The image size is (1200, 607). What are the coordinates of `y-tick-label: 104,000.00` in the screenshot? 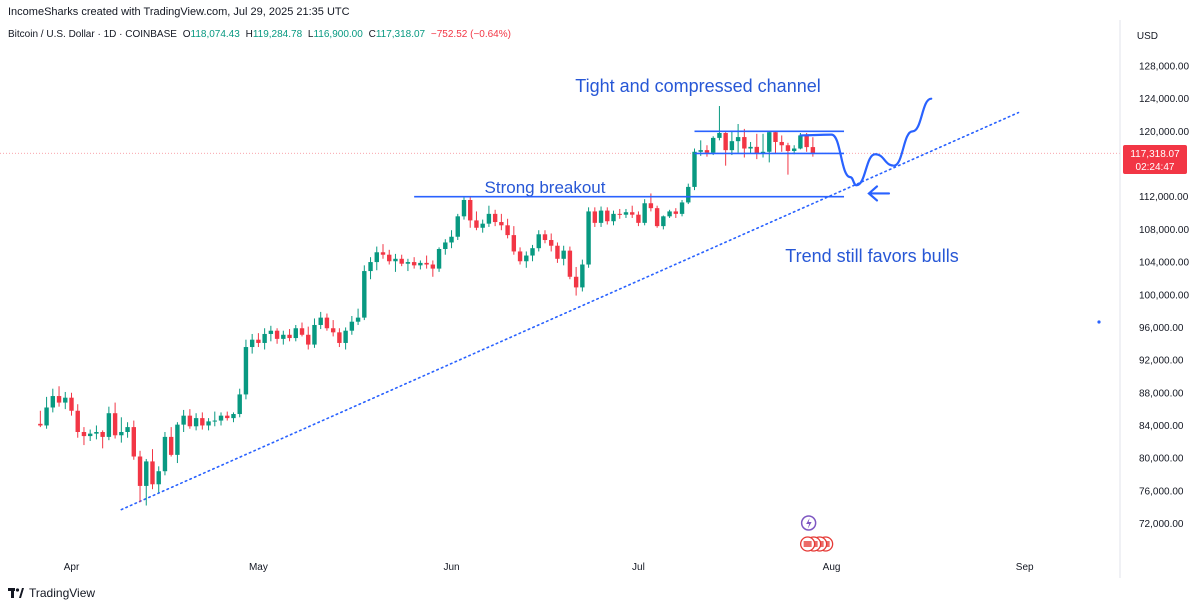 It's located at (1164, 263).